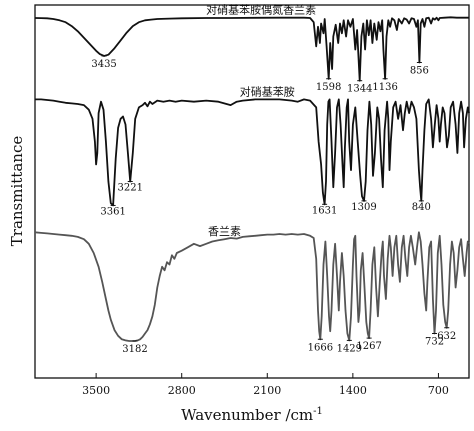  Describe the element at coordinates (324, 210) in the screenshot. I see `peak-label: 1631` at that location.